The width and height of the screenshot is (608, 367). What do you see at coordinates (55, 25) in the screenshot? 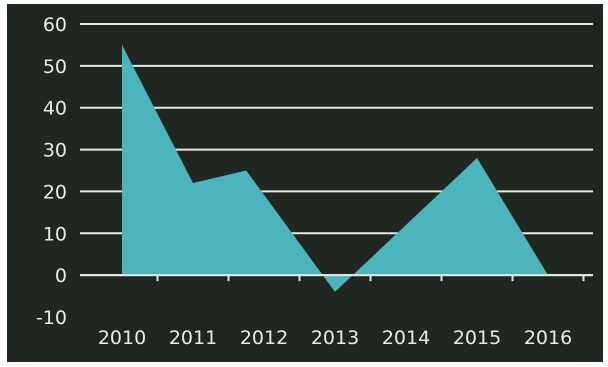
I see `y-tick-label-60: 60` at bounding box center [55, 25].